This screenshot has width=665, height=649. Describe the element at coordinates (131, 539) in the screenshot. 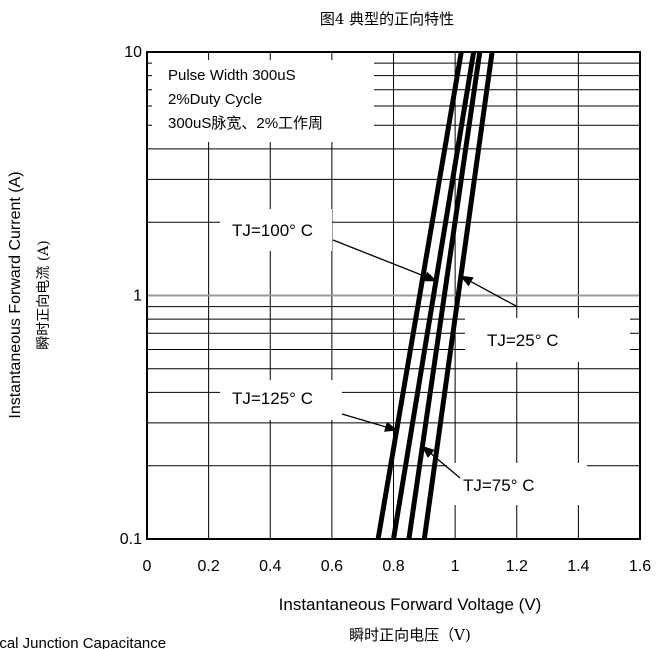

I see `y-tick-label: 0.1` at that location.